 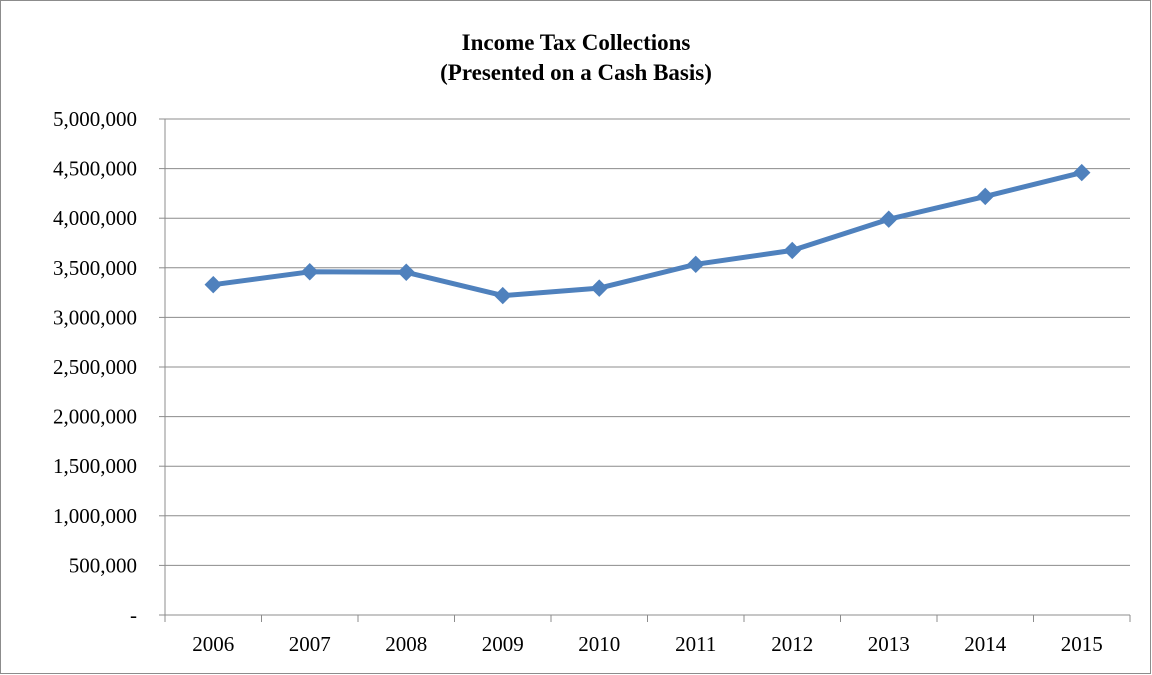 What do you see at coordinates (103, 565) in the screenshot?
I see `y-tick-label-1: 500,000` at bounding box center [103, 565].